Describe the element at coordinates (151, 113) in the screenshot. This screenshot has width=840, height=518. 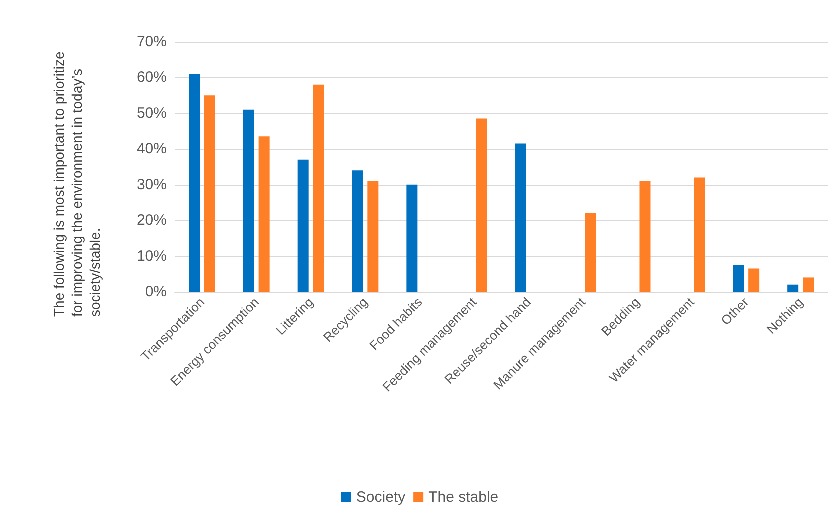
I see `y-tick-label: 50%` at that location.